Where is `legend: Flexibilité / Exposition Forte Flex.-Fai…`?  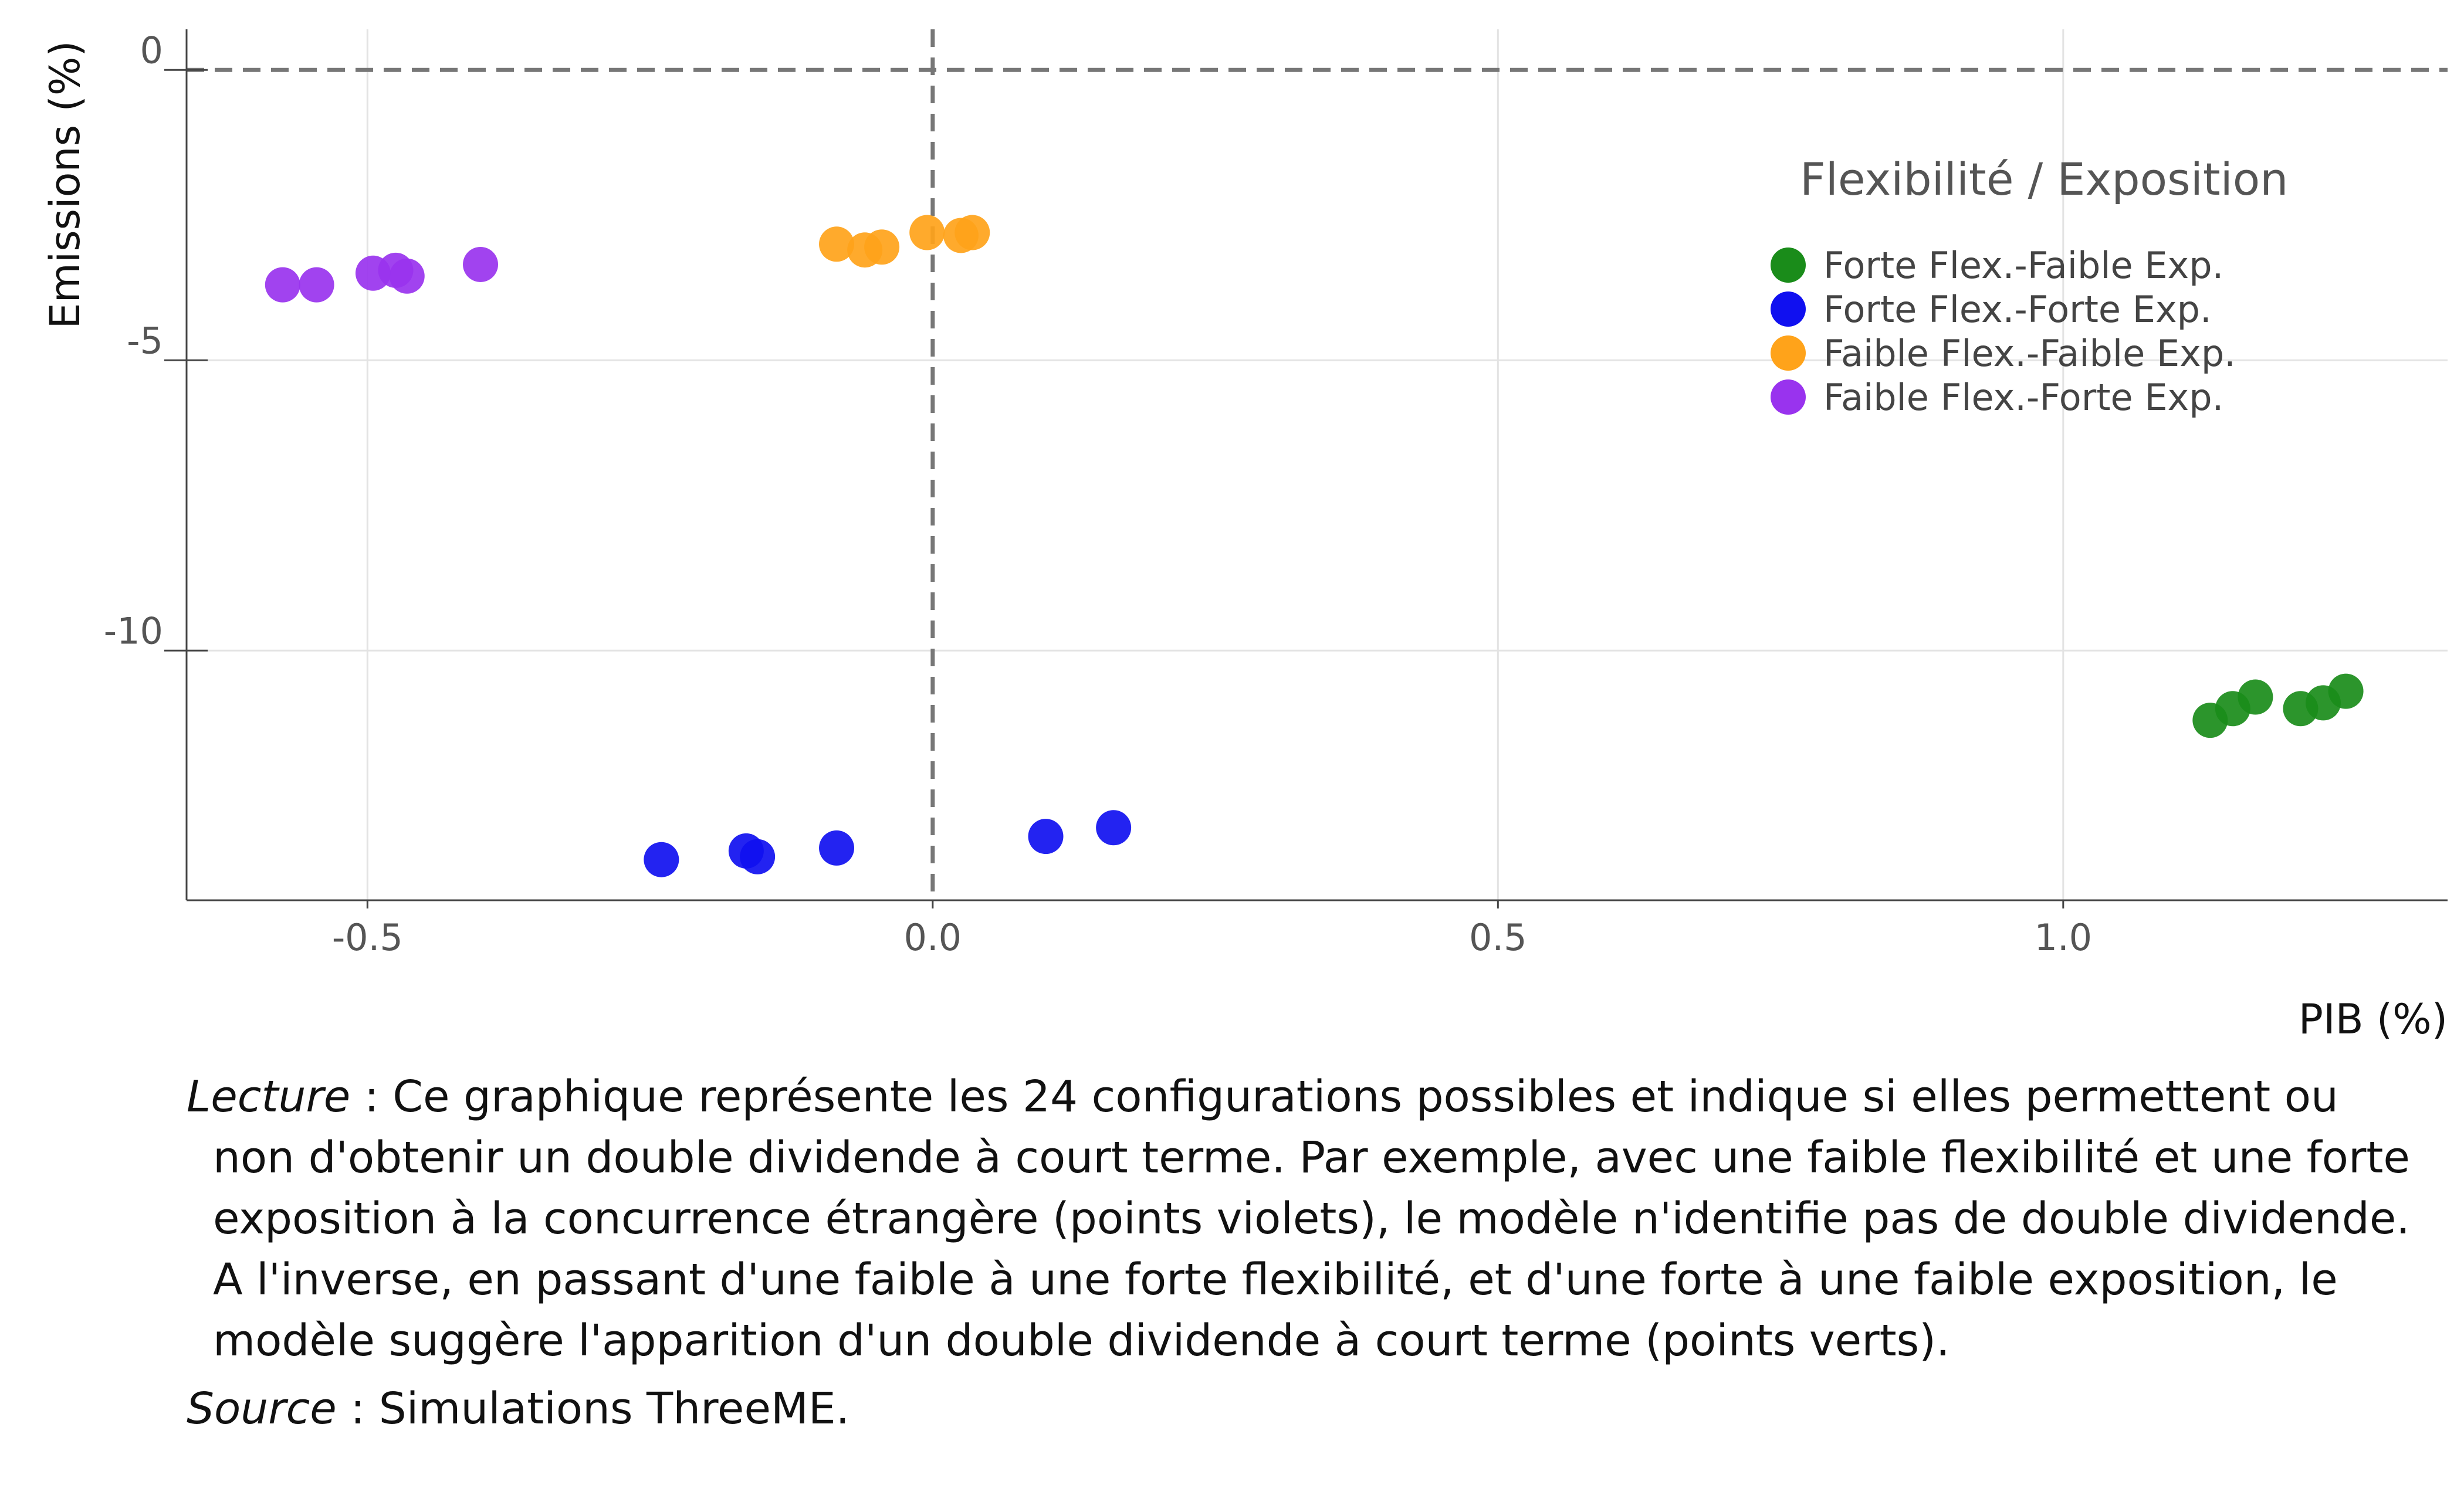
legend: Flexibilité / Exposition Forte Flex.-Fai… is located at coordinates (2029, 286).